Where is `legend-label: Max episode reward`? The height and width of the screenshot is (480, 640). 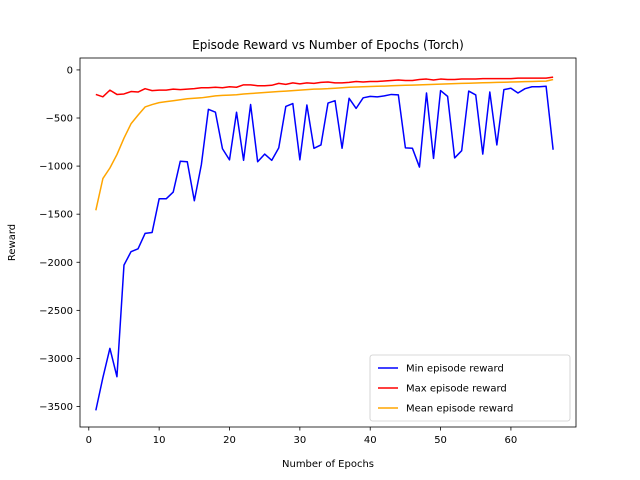
legend-label: Max episode reward is located at coordinates (456, 389).